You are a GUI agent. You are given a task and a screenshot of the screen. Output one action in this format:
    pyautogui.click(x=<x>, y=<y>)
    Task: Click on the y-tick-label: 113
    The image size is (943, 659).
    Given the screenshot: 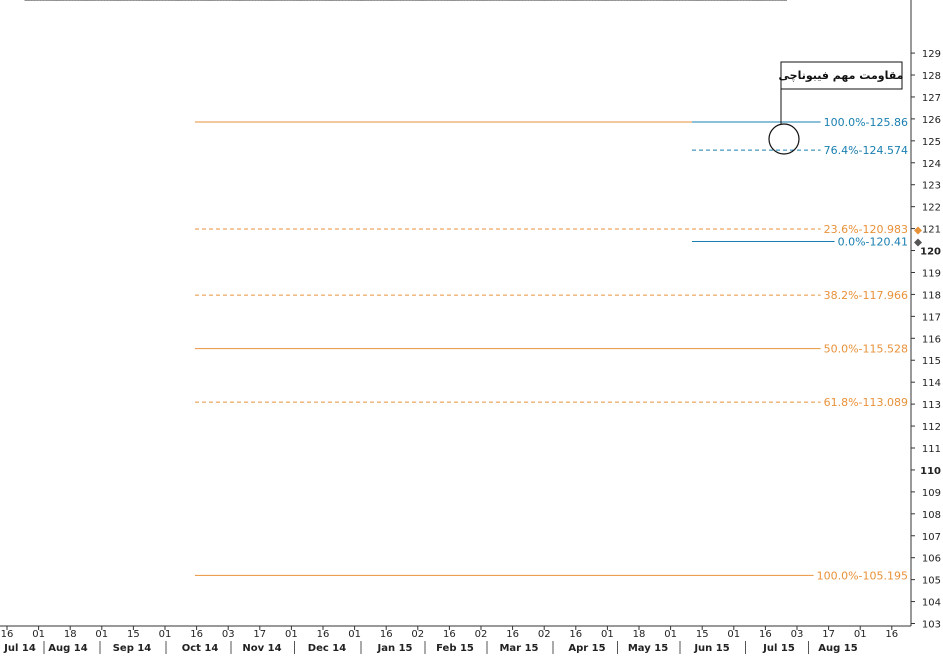 What is the action you would take?
    pyautogui.click(x=931, y=405)
    